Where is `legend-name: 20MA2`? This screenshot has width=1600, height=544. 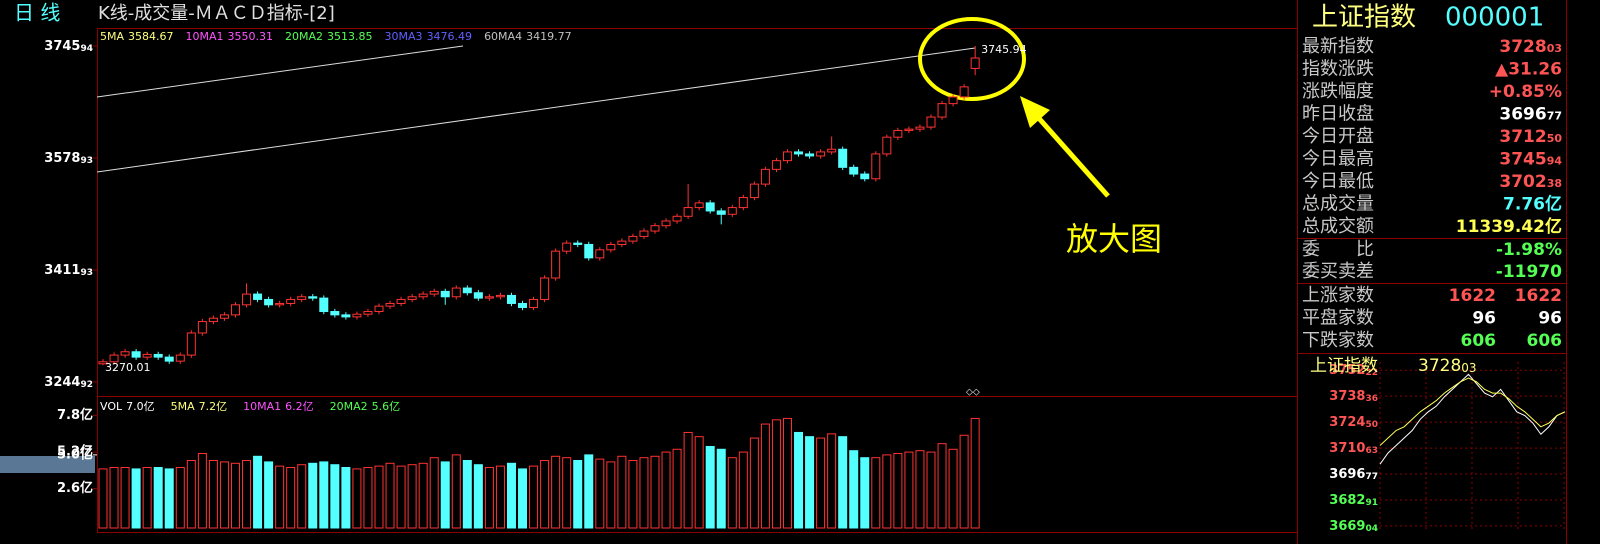 legend-name: 20MA2 is located at coordinates (349, 406).